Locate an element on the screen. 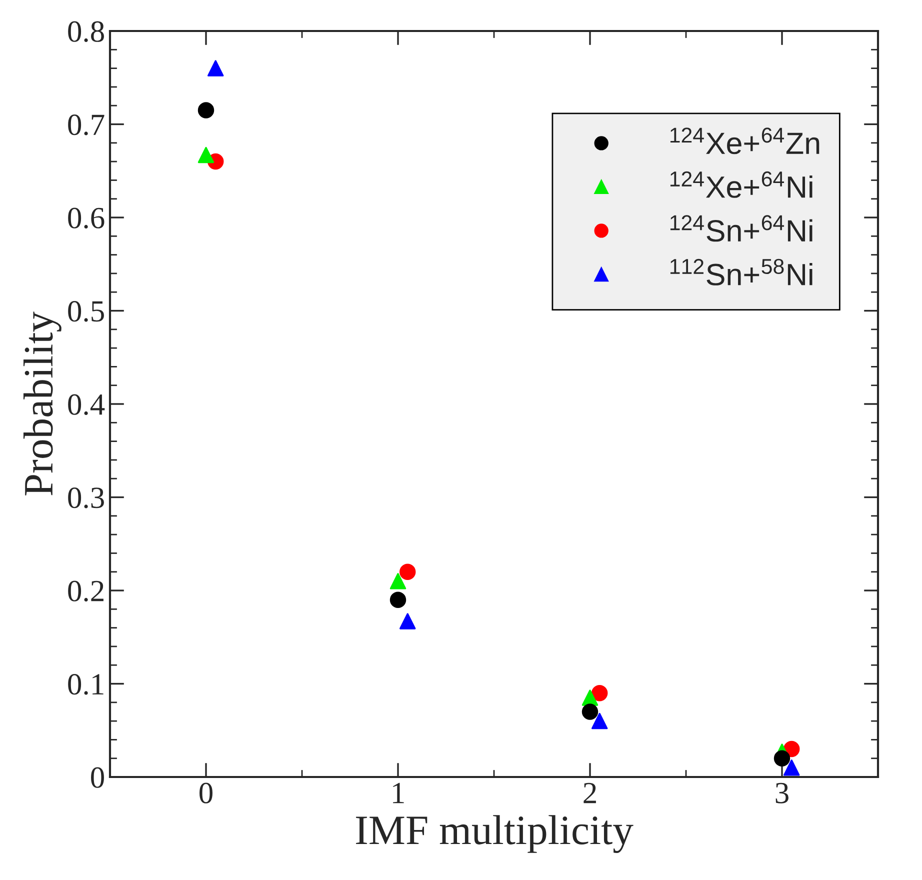 This screenshot has height=880, width=922. y-tick-label: 0.1 is located at coordinates (86, 684).